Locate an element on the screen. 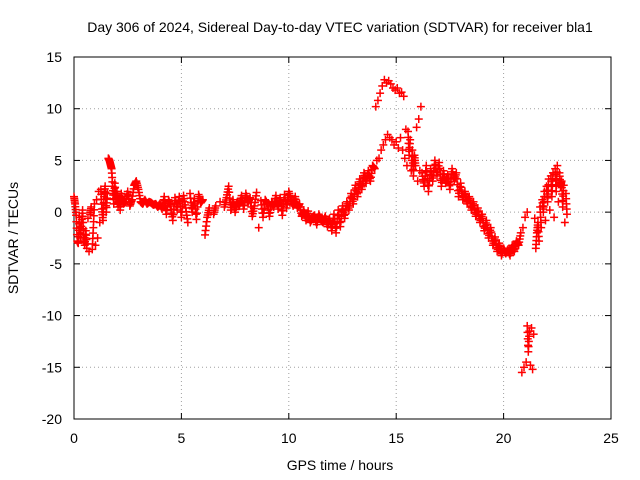 This screenshot has width=640, height=480. y-tick-label: -20 is located at coordinates (52, 419).